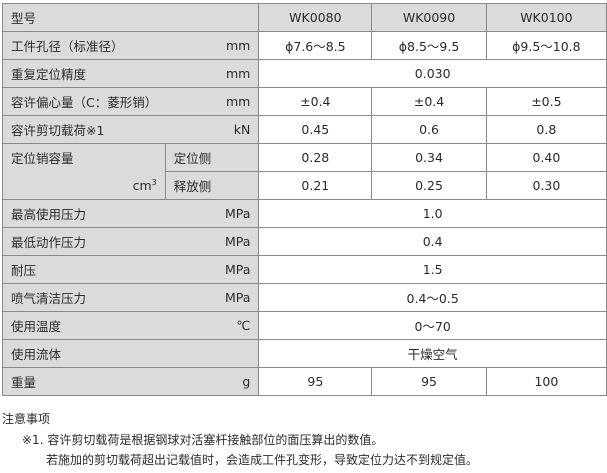  I want to click on cell-value: ϕ8.5～9.5, so click(429, 45).